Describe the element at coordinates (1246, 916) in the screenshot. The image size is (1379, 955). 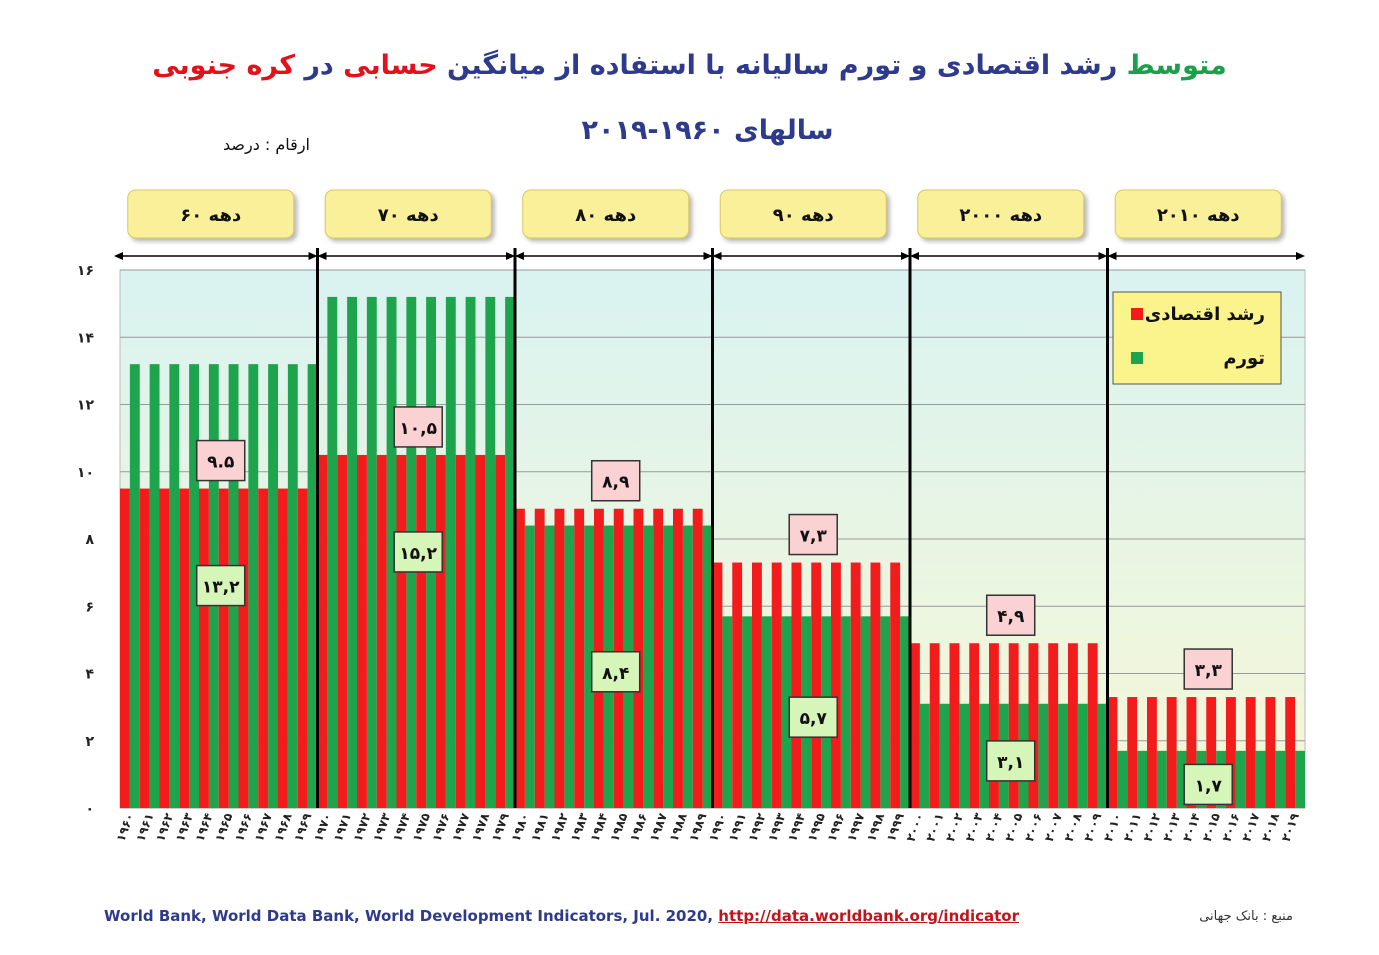
I see `source-note: منبع : بانک جهانی` at that location.